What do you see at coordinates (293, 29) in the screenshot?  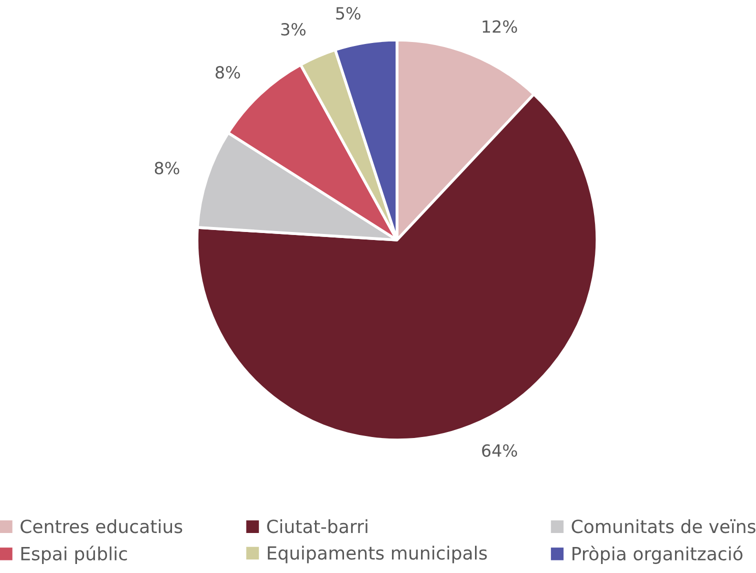 I see `data-label: 3%` at bounding box center [293, 29].